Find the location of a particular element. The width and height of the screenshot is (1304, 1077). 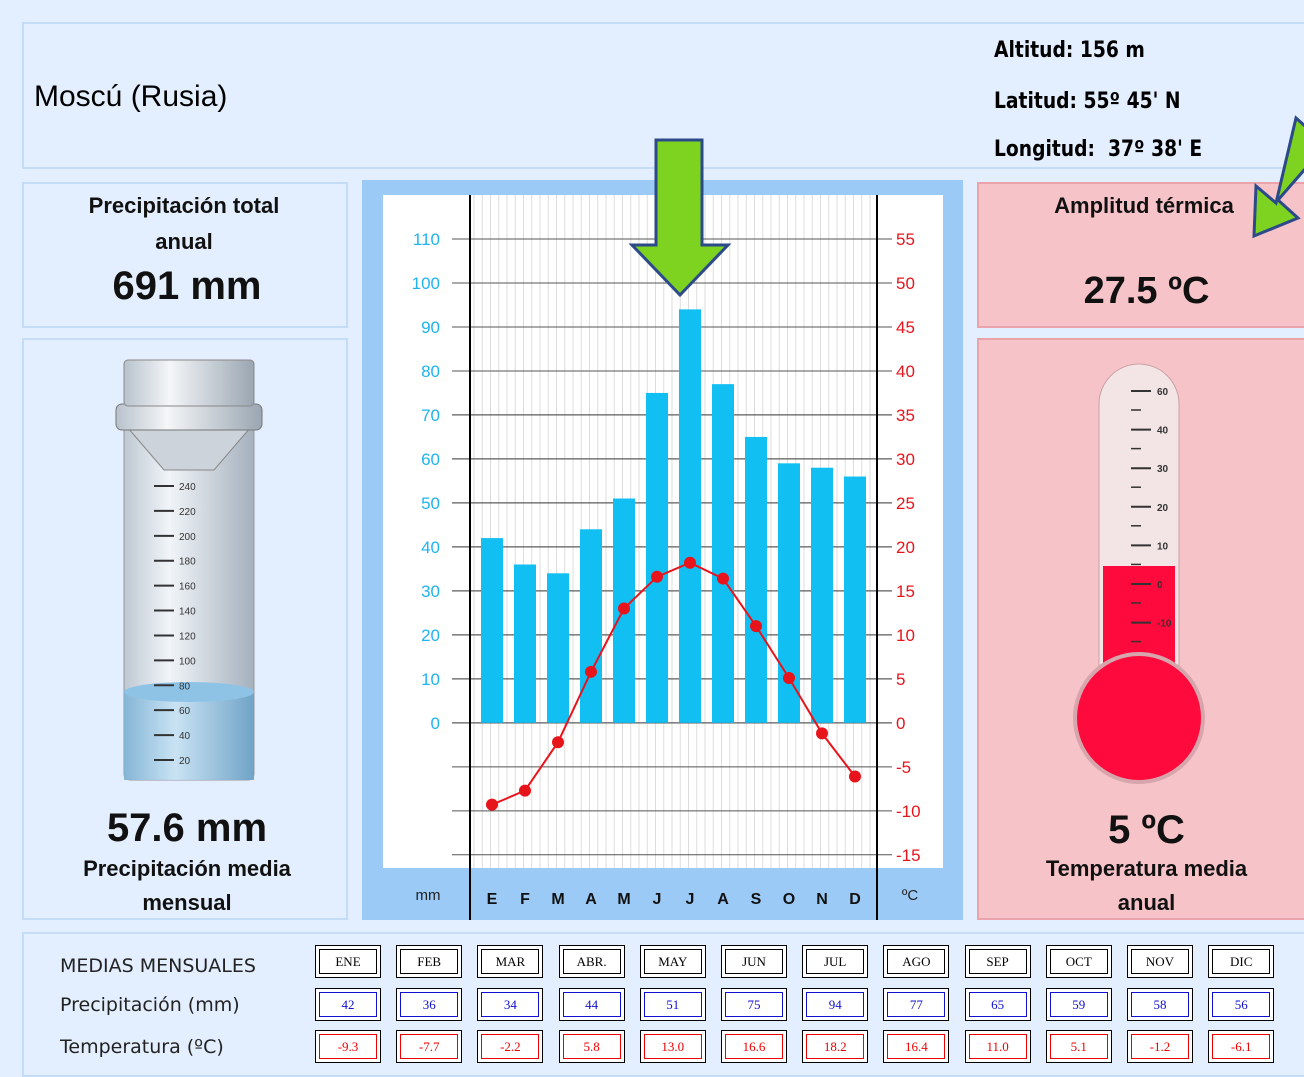

temp-cell-text: 5.1 is located at coordinates (1078, 1046).